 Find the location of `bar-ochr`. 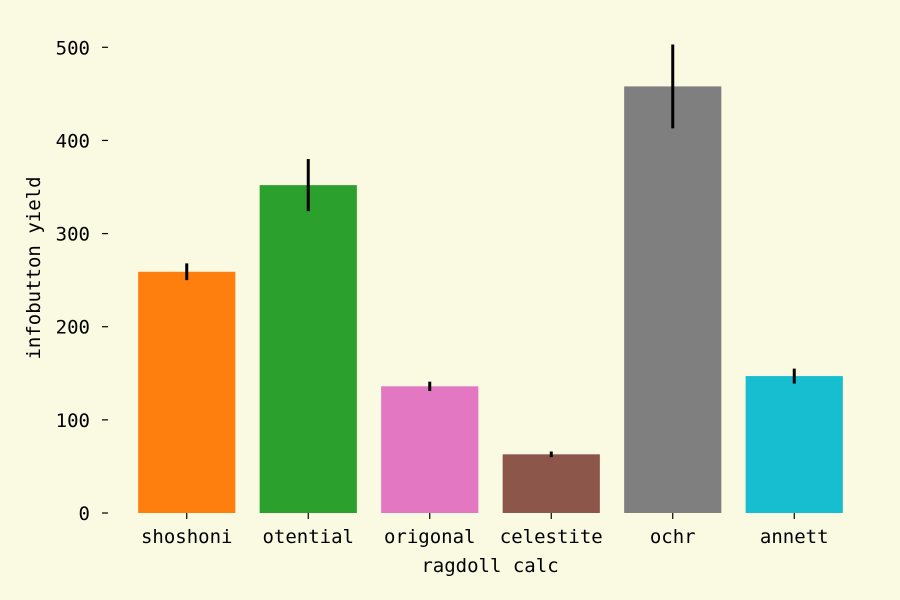

bar-ochr is located at coordinates (673, 300).